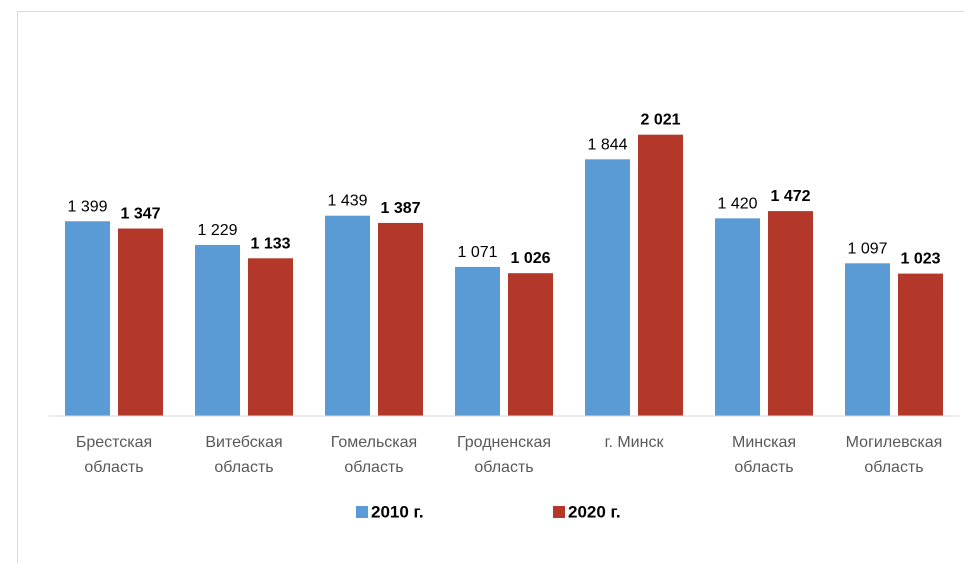 The height and width of the screenshot is (563, 964). What do you see at coordinates (594, 511) in the screenshot?
I see `legend-label: 2020 г.` at bounding box center [594, 511].